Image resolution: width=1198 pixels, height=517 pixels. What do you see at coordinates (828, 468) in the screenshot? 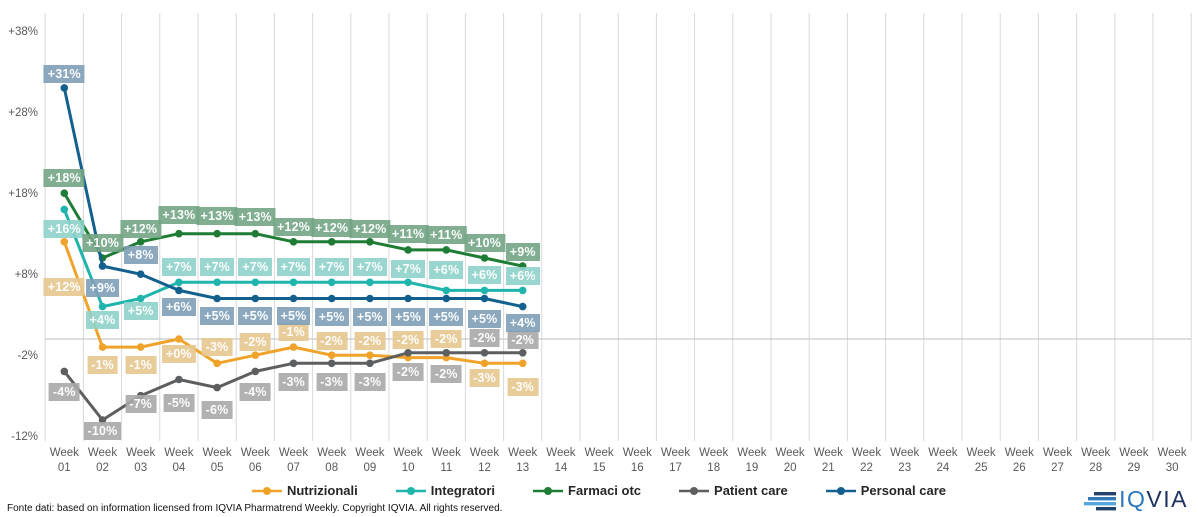
I see `x-axis-week-number: 21` at bounding box center [828, 468].